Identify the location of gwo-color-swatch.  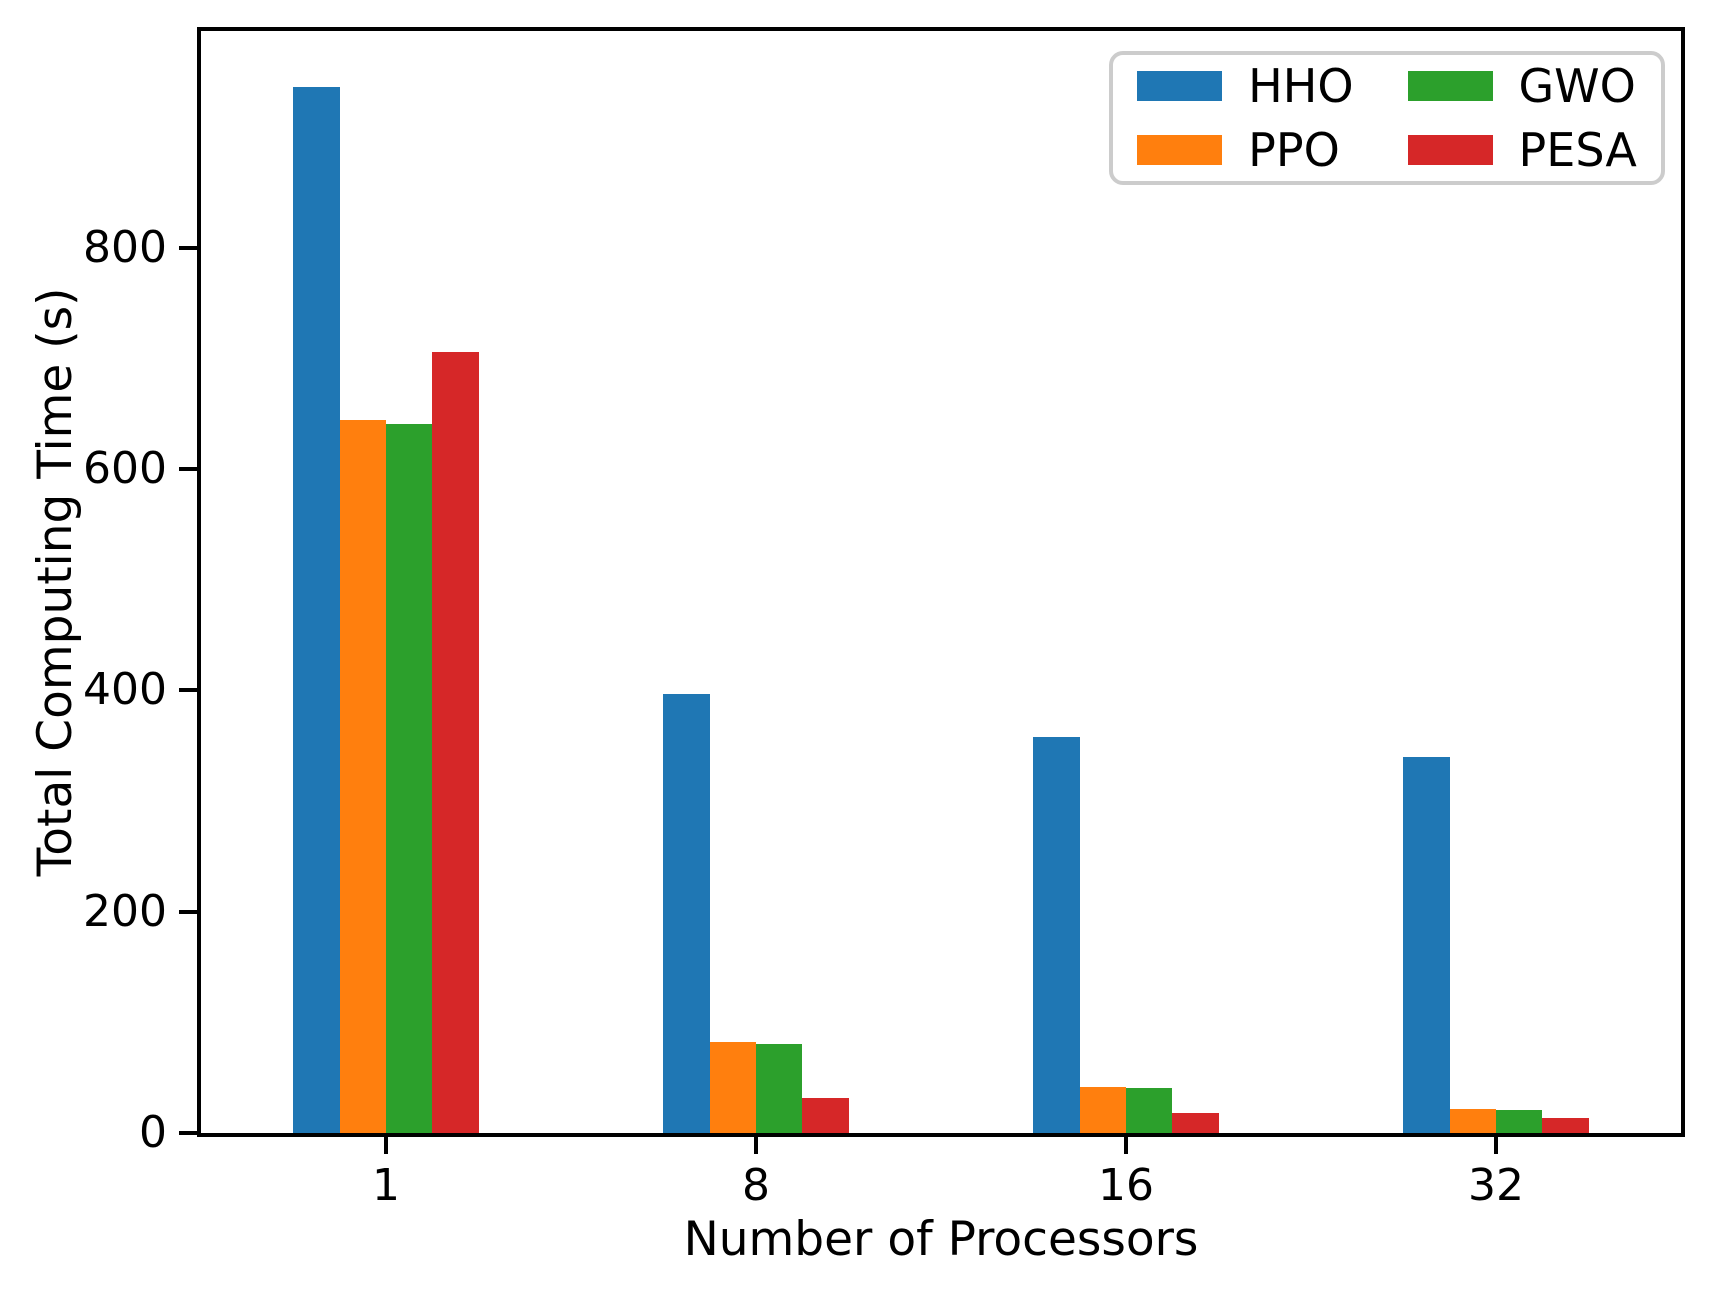
(1450, 86).